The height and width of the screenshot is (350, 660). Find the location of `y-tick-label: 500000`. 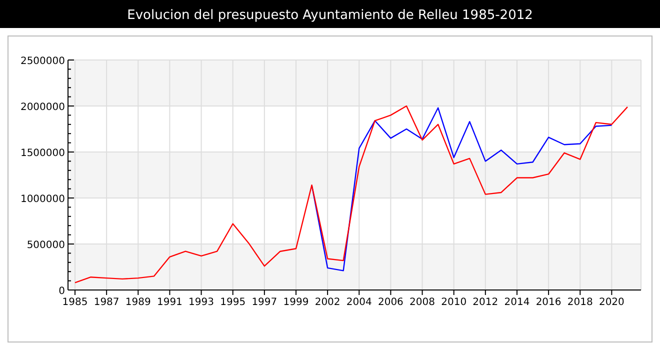

y-tick-label: 500000 is located at coordinates (45, 245).